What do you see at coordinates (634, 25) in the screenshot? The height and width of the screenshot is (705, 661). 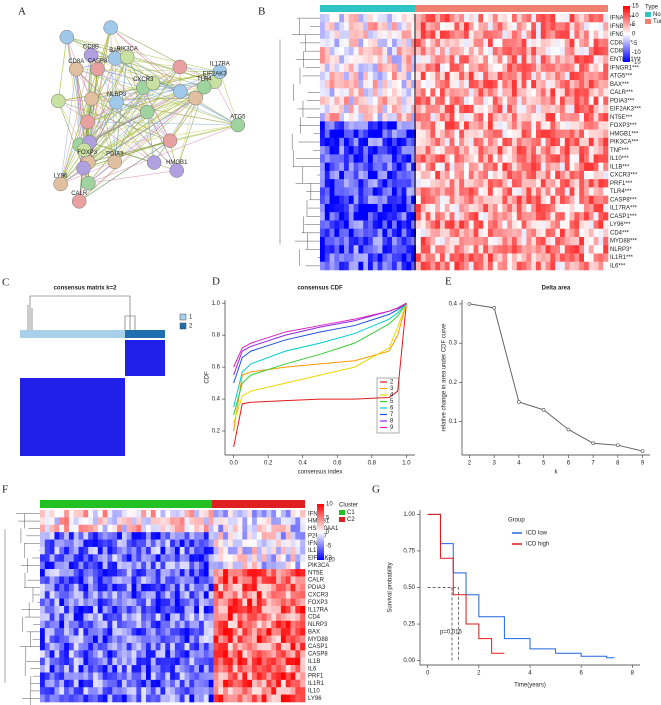 I see `scale-label: 5` at bounding box center [634, 25].